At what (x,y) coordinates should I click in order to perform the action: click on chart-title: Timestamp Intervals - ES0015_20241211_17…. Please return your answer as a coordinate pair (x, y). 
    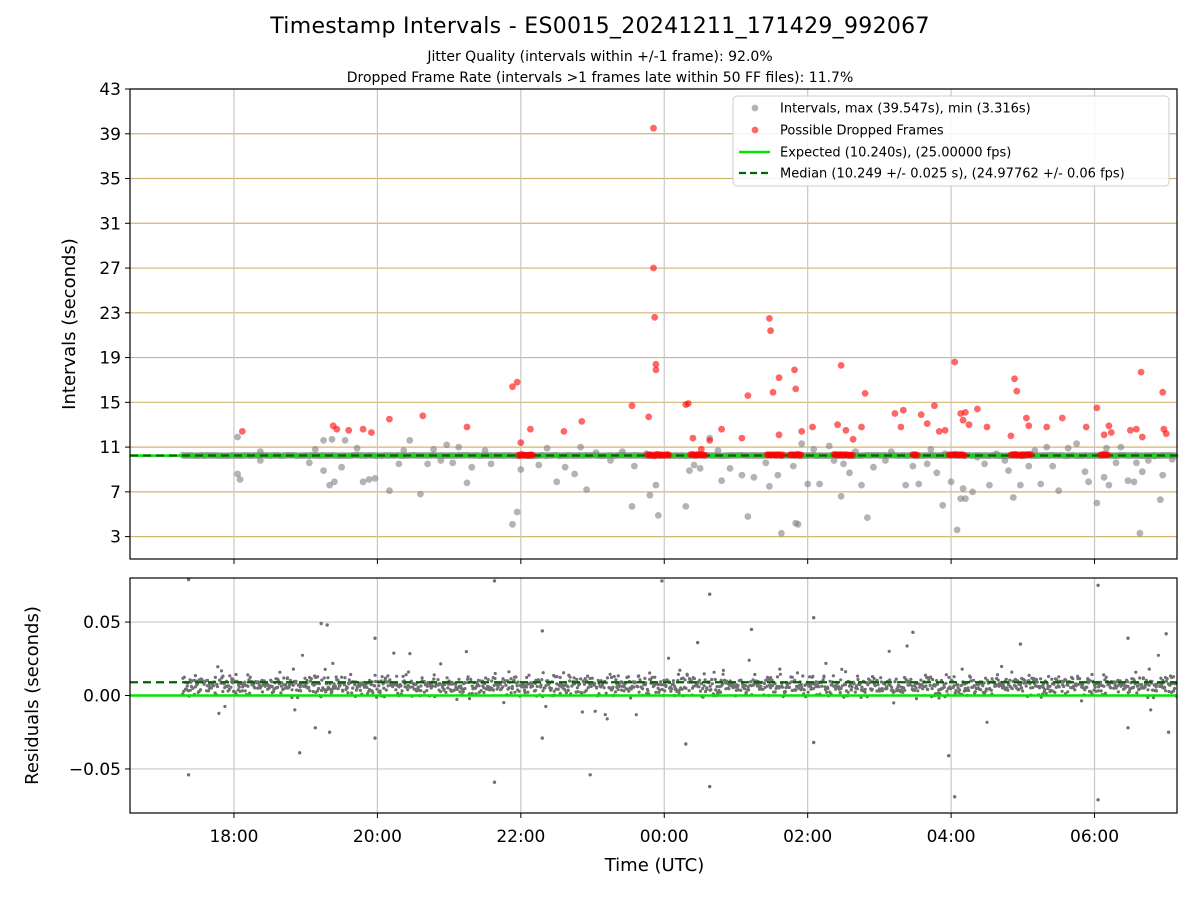
    Looking at the image, I should click on (600, 26).